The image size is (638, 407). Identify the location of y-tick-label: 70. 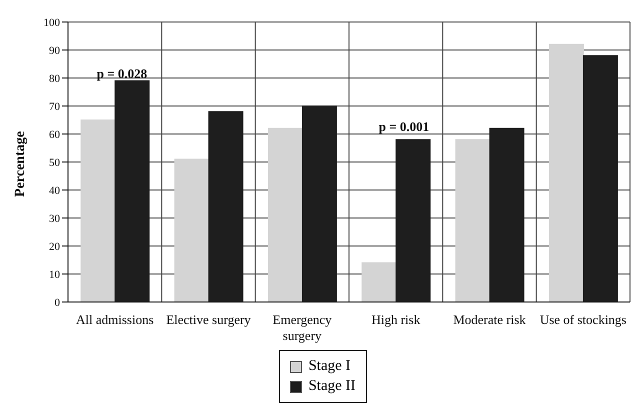
(54, 106).